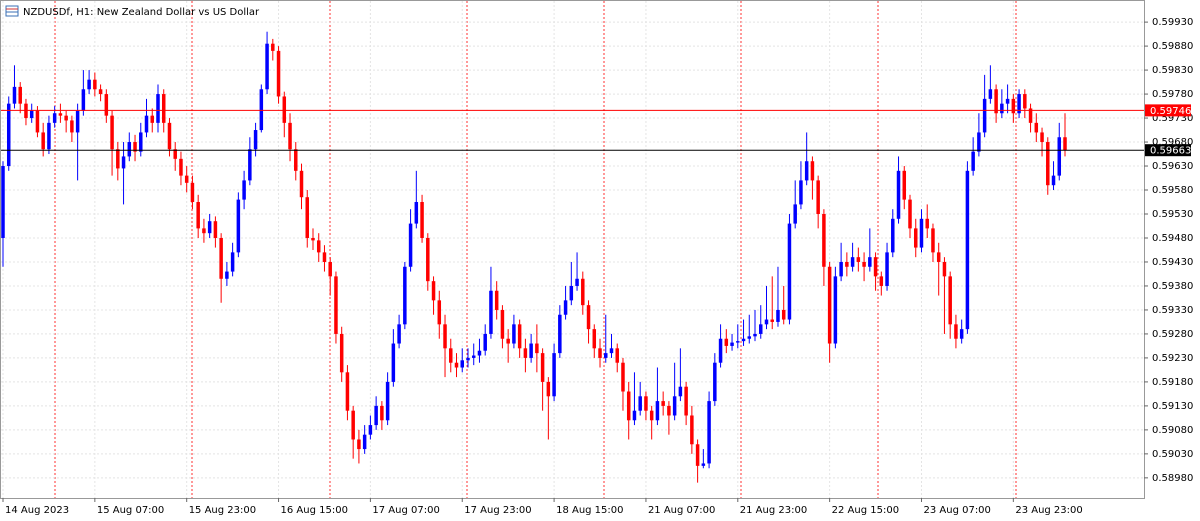 The width and height of the screenshot is (1200, 521). Describe the element at coordinates (1172, 310) in the screenshot. I see `y-tick-label: 0.59330` at that location.